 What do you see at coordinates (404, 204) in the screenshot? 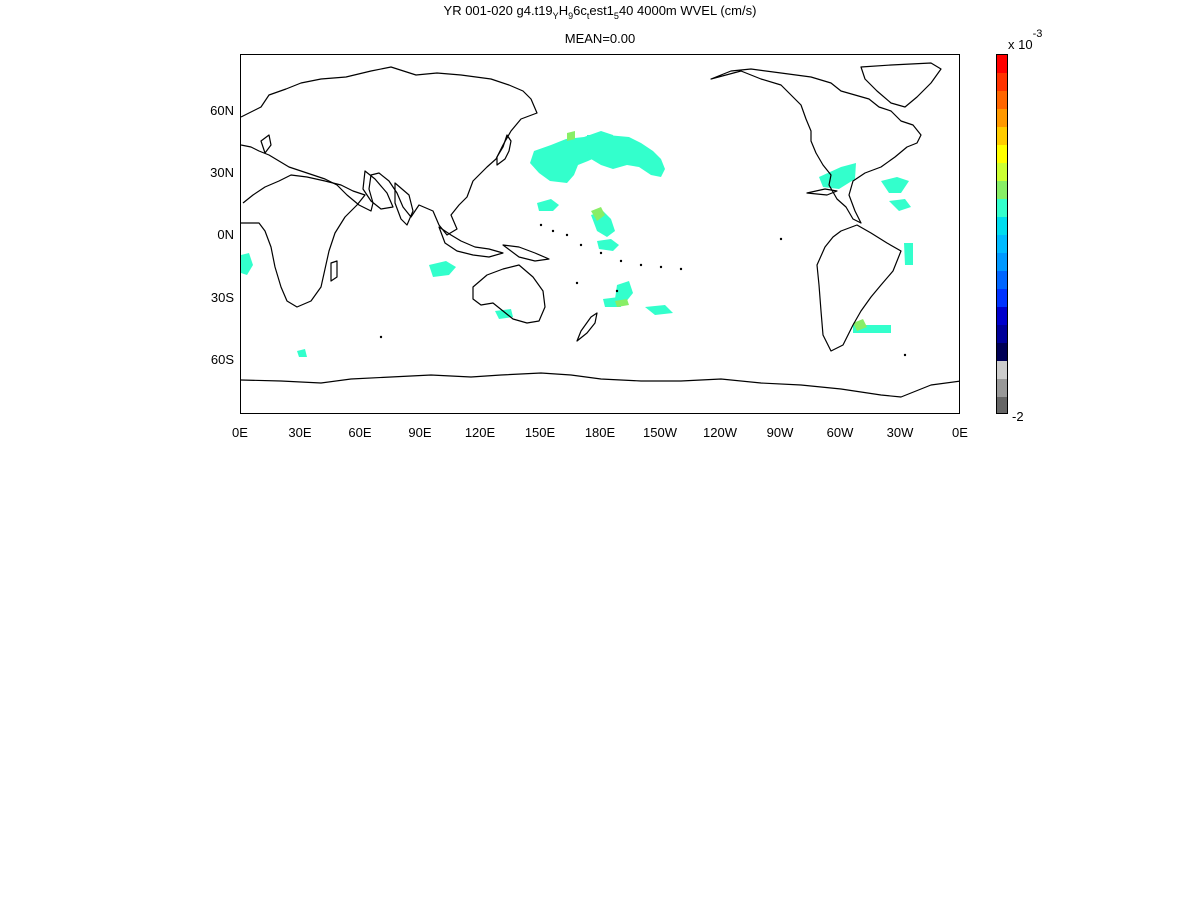
I see `coast-india` at bounding box center [404, 204].